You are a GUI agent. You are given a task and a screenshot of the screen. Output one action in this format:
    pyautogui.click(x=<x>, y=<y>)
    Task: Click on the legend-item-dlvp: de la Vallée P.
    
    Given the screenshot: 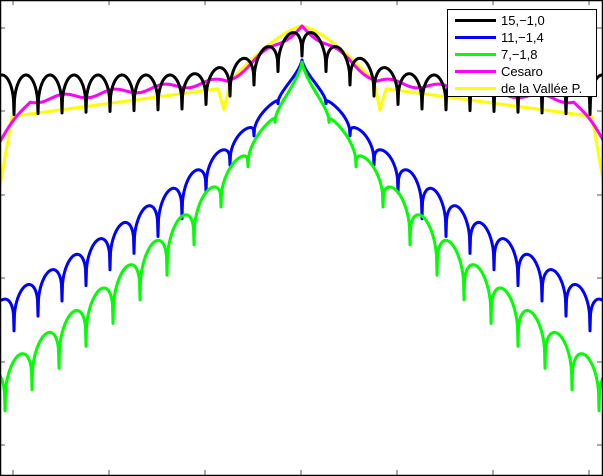 What is the action you would take?
    pyautogui.click(x=522, y=88)
    